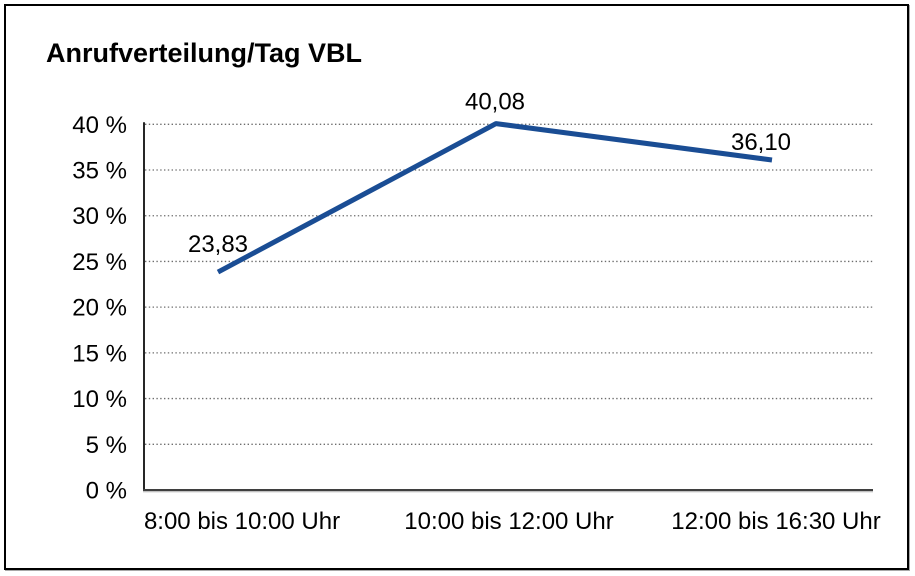  What do you see at coordinates (495, 102) in the screenshot?
I see `data-point-label: 40,08` at bounding box center [495, 102].